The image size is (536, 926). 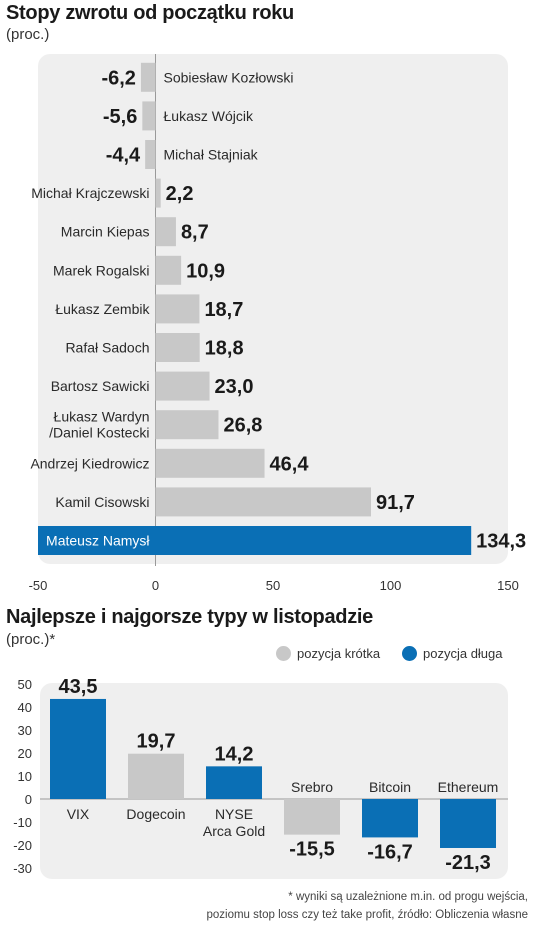 I want to click on chart1-category-label: Mateusz Namysł, so click(x=98, y=541).